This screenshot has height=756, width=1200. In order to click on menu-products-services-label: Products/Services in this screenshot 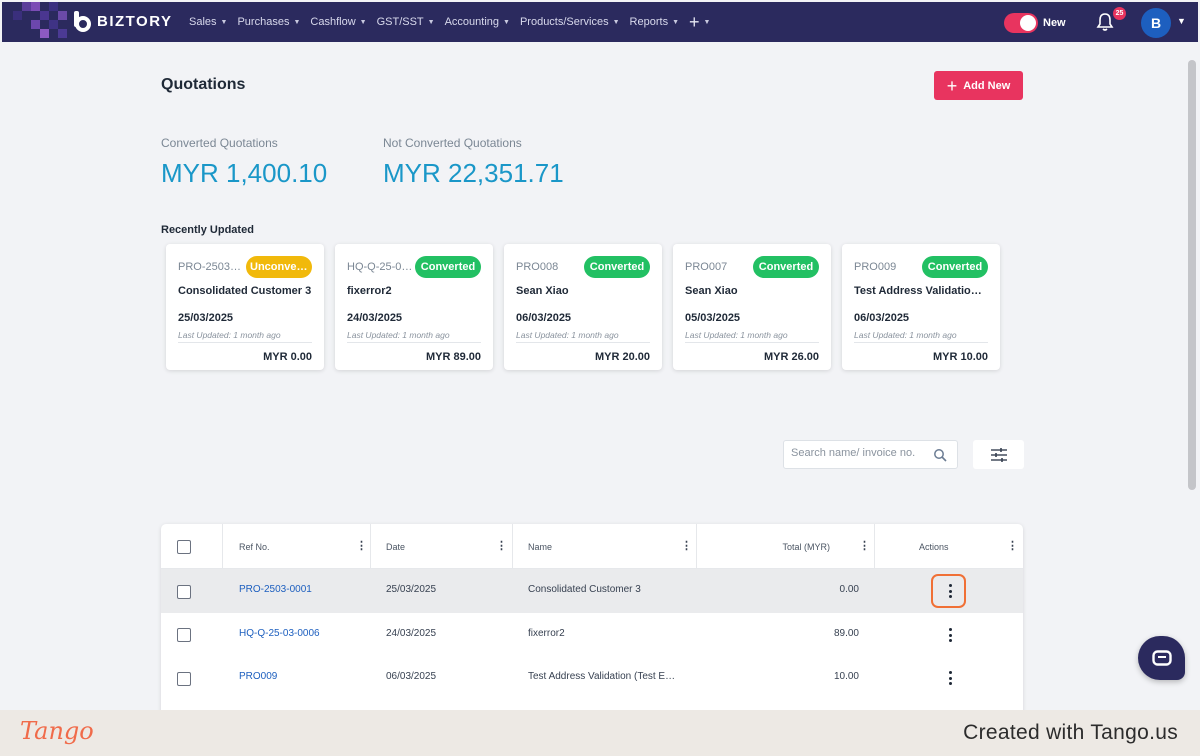, I will do `click(564, 22)`.